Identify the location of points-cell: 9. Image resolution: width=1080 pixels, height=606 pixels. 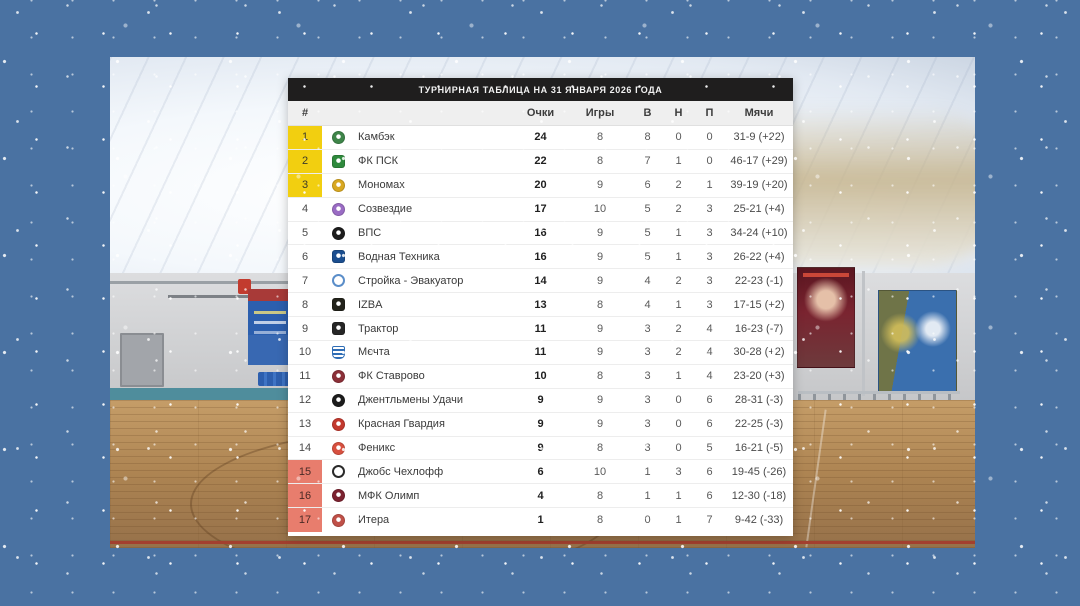
(540, 448).